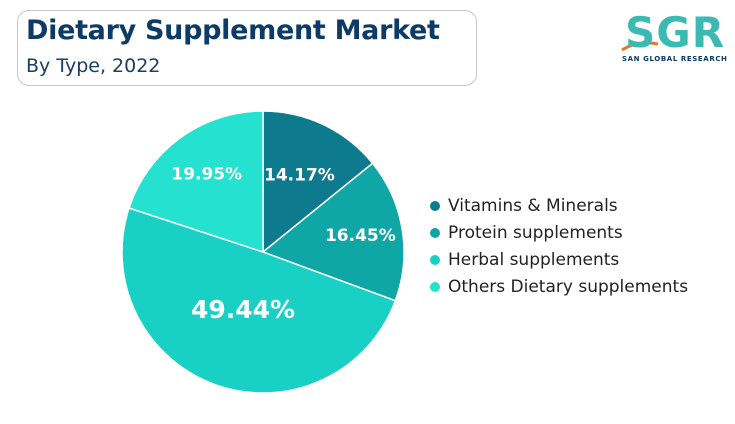 The image size is (735, 424). I want to click on slice-data-label: 14.17%, so click(299, 176).